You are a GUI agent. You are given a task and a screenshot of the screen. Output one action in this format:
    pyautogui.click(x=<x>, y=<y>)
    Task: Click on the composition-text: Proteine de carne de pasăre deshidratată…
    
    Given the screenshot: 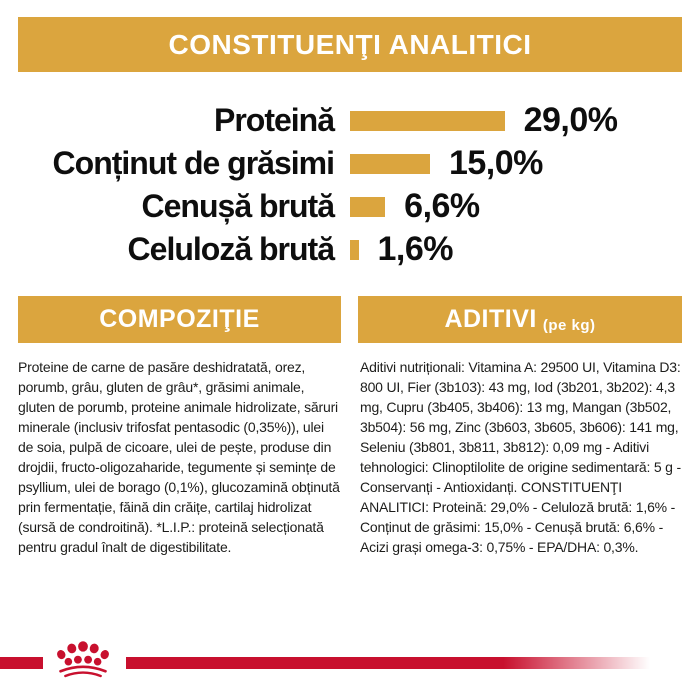 What is the action you would take?
    pyautogui.click(x=179, y=457)
    